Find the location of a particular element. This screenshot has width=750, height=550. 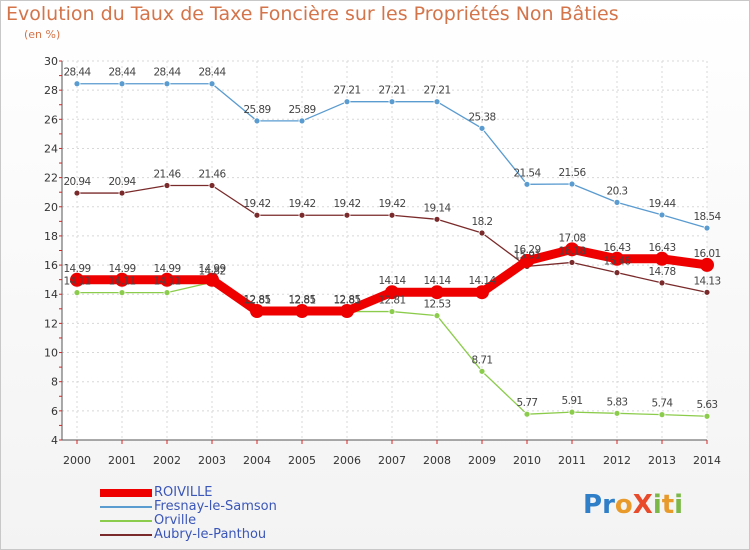

data-label-orville: 8.71 is located at coordinates (482, 360).